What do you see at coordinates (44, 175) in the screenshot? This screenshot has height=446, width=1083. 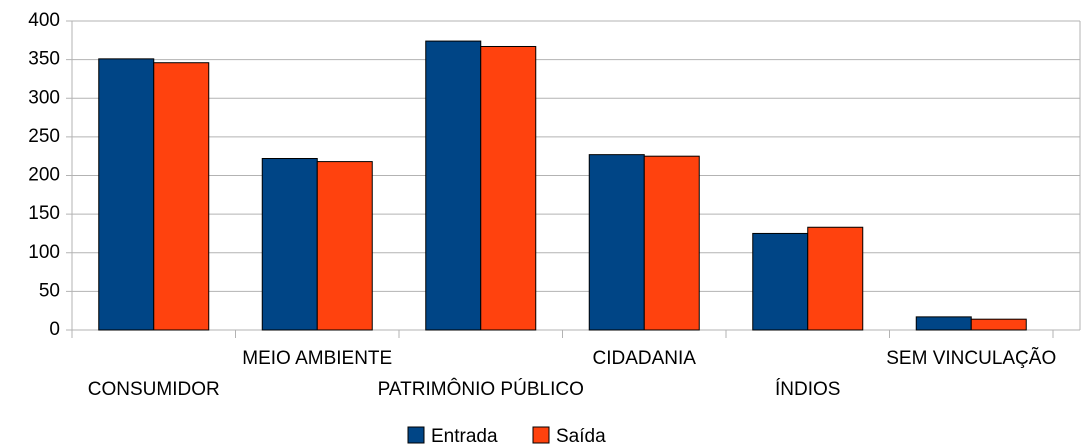 I see `y-tick-label: 200` at bounding box center [44, 175].